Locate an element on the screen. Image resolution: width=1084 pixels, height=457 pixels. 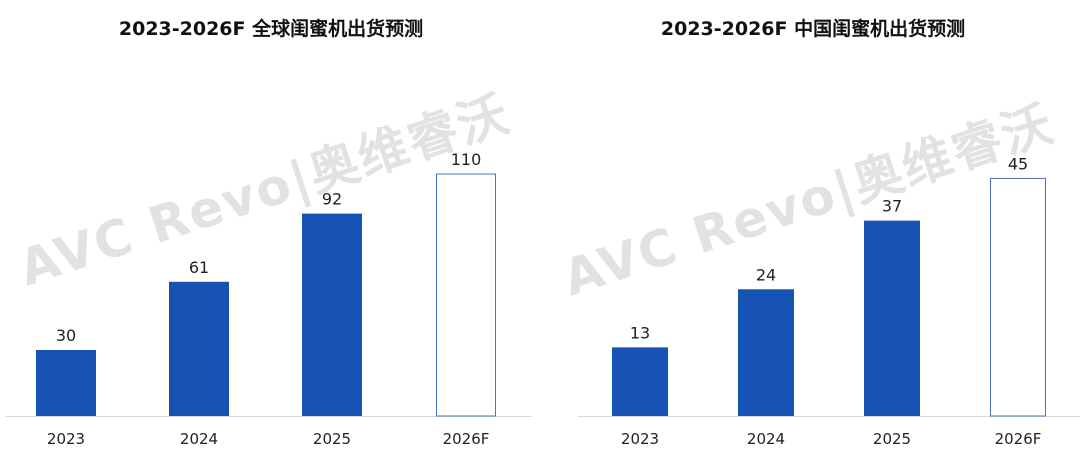
global-bar-2024 is located at coordinates (199, 348).